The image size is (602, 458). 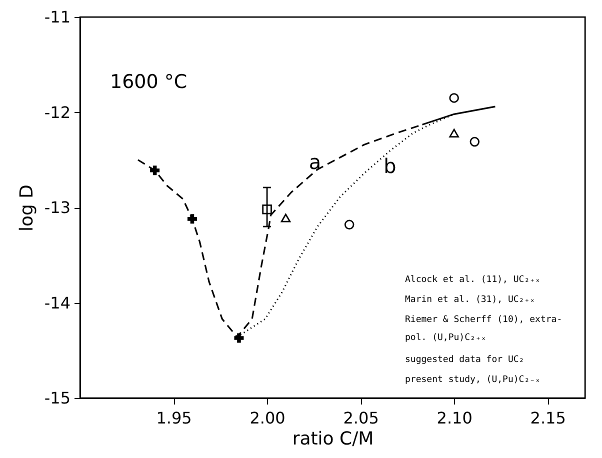 I want to click on x-tick-label: 1.95, so click(x=174, y=418).